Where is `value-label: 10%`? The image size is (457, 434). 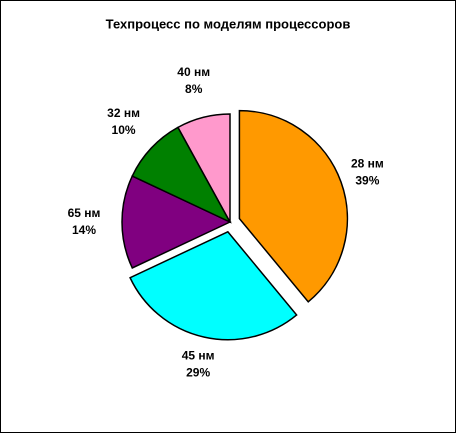
value-label: 10% is located at coordinates (124, 130).